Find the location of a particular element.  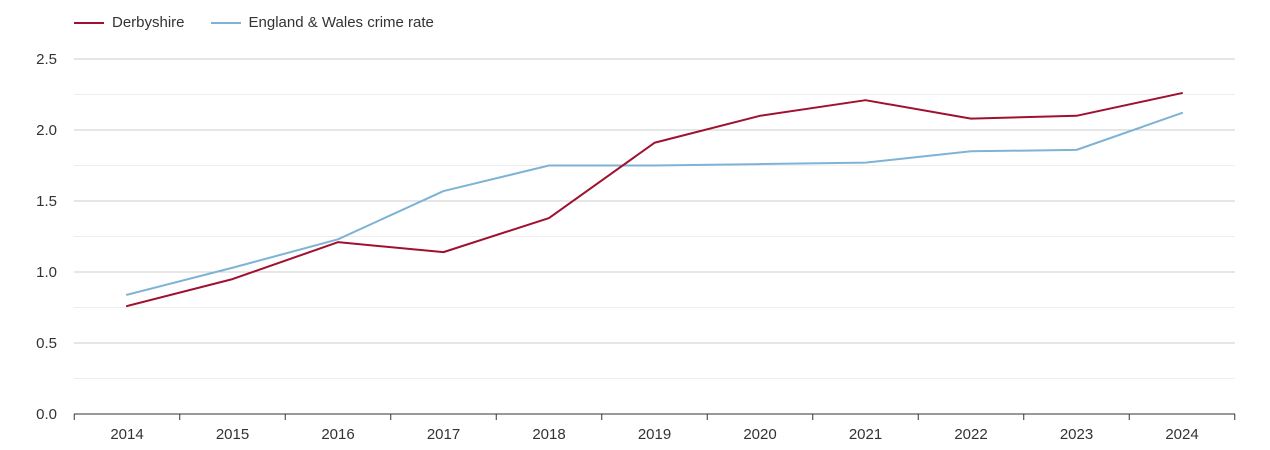

y-tick-label: 0.0 is located at coordinates (46, 414).